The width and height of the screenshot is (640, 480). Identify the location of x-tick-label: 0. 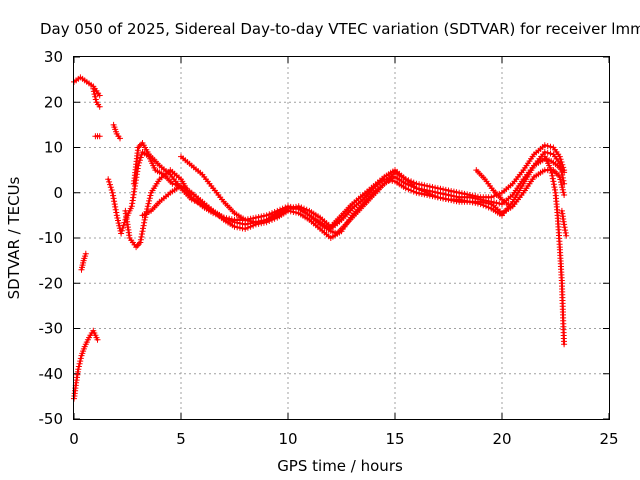
(74, 439).